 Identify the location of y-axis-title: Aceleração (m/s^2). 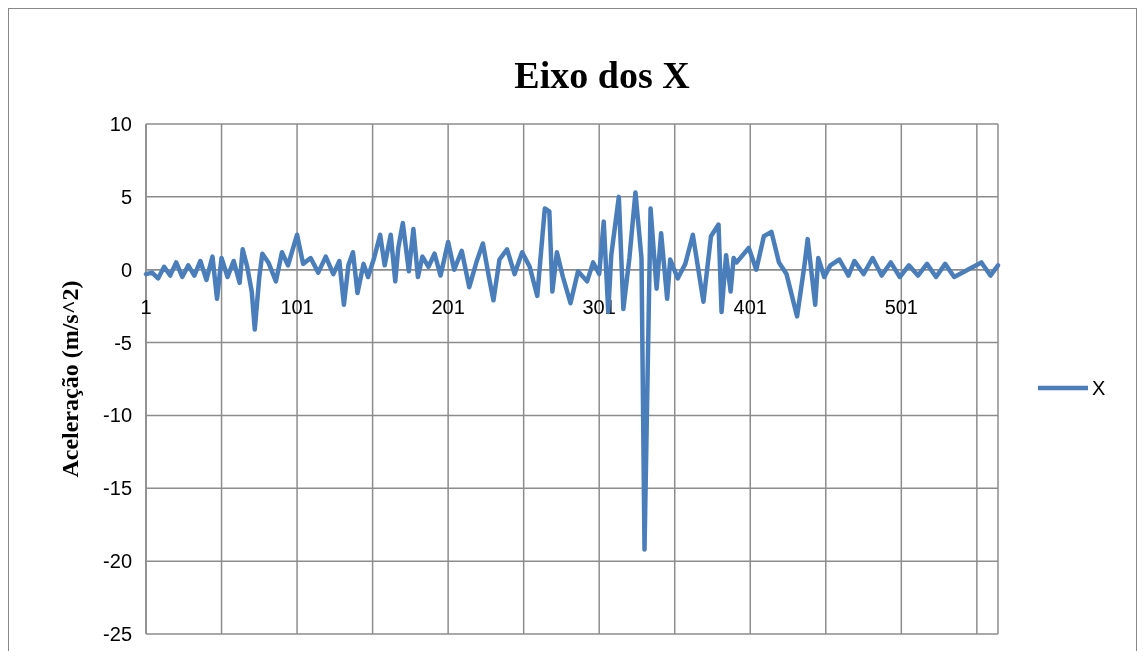
(70, 379).